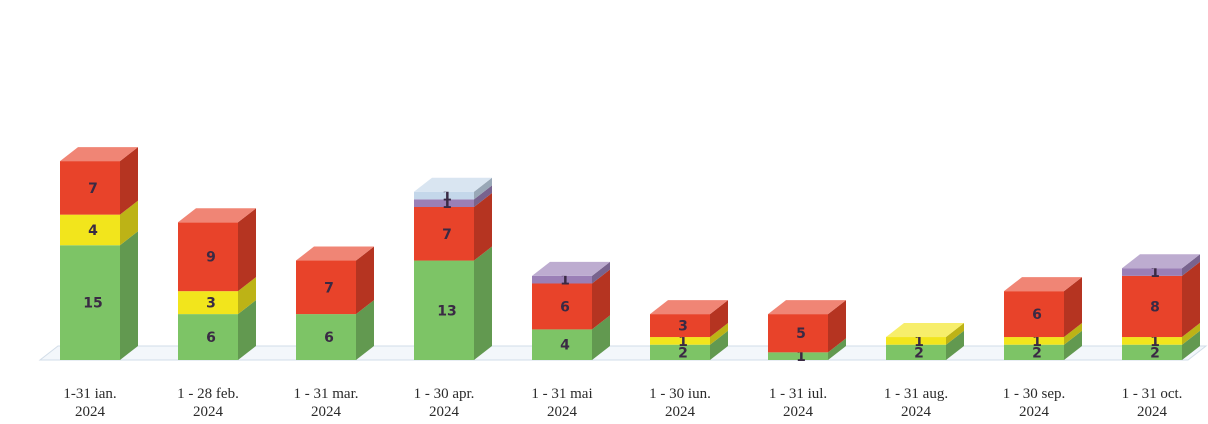 Image resolution: width=1208 pixels, height=424 pixels. I want to click on x-tick-label: 1 - 31 iul. 2024, so click(798, 403).